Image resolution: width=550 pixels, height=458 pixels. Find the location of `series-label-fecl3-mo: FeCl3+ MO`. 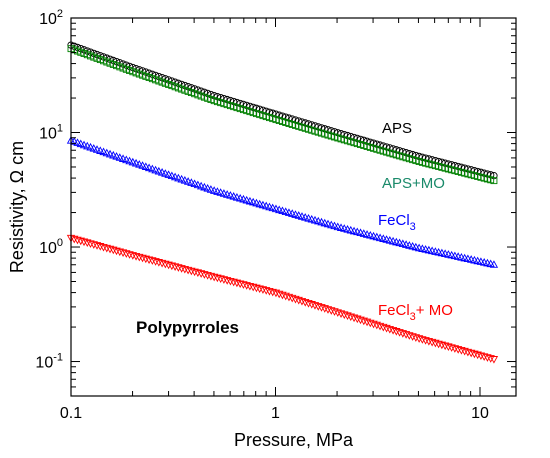

series-label-fecl3-mo: FeCl3+ MO is located at coordinates (415, 312).